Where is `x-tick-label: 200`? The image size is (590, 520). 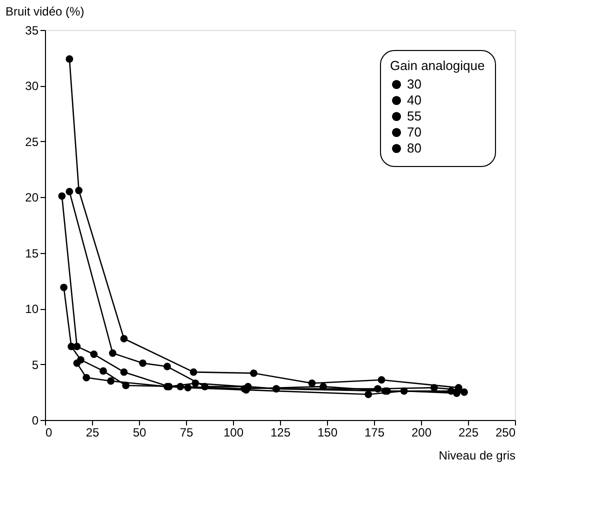
x-tick-label: 200 is located at coordinates (421, 433).